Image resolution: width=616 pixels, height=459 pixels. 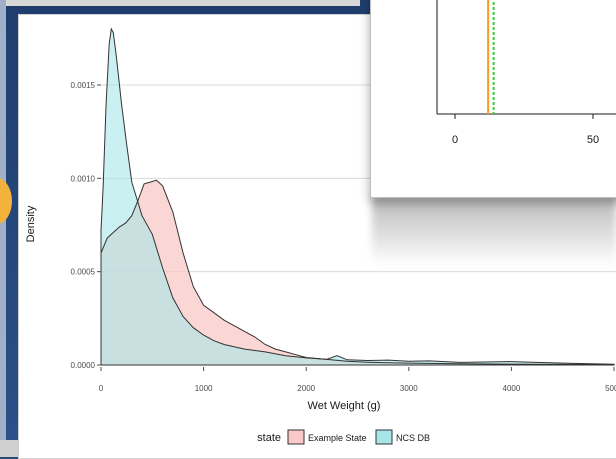 What do you see at coordinates (610, 388) in the screenshot?
I see `x-tick-label: 5000` at bounding box center [610, 388].